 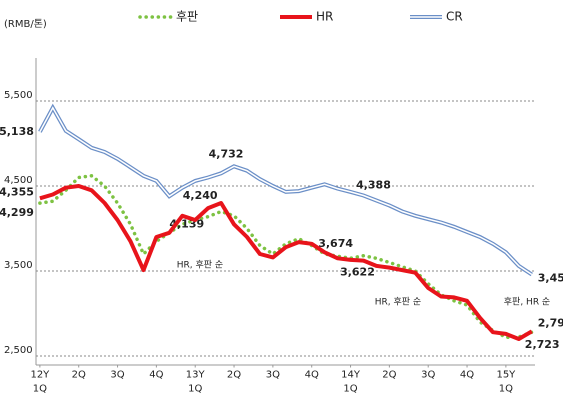 I want to click on value-label: 2,723, so click(x=542, y=344).